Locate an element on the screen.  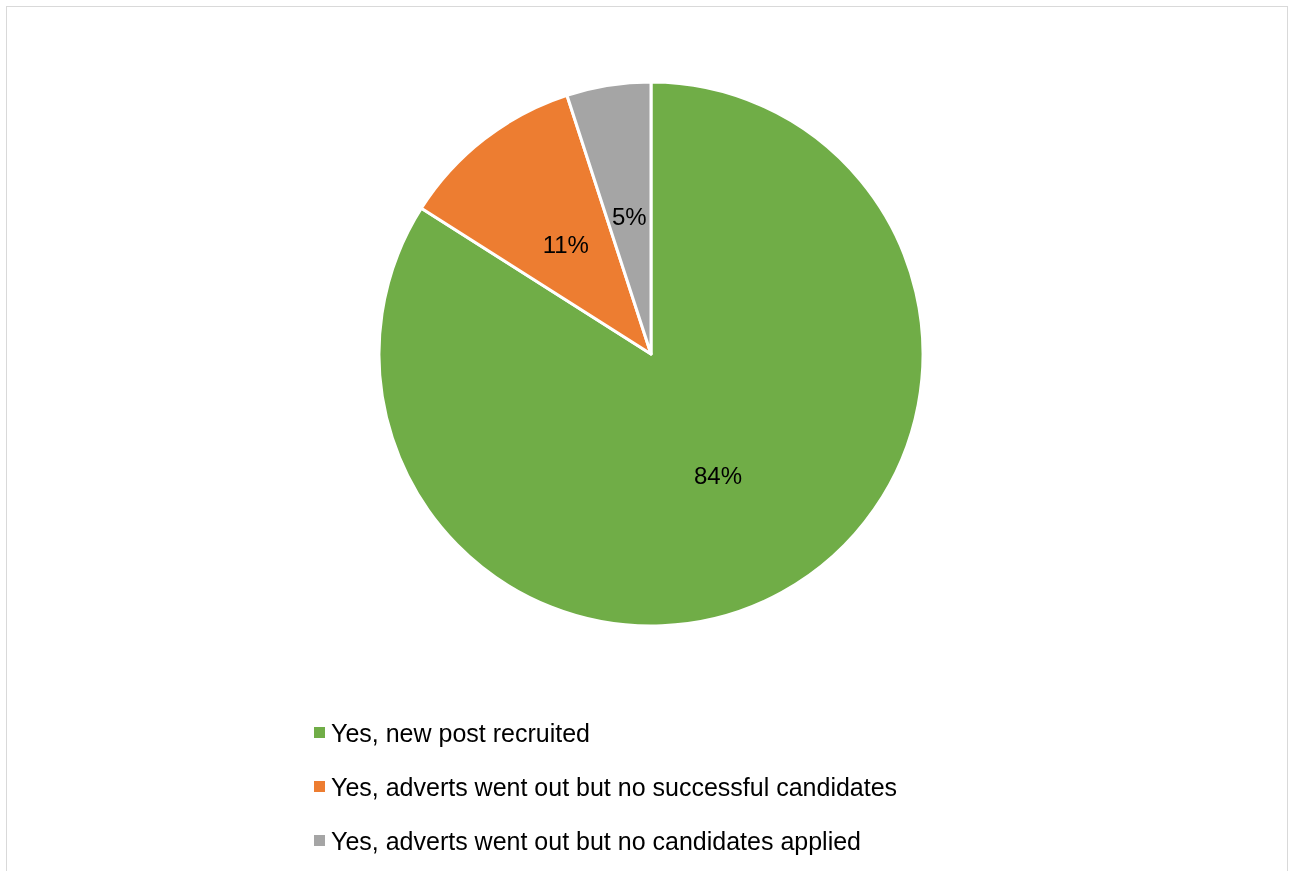
data-label: 11% is located at coordinates (565, 244).